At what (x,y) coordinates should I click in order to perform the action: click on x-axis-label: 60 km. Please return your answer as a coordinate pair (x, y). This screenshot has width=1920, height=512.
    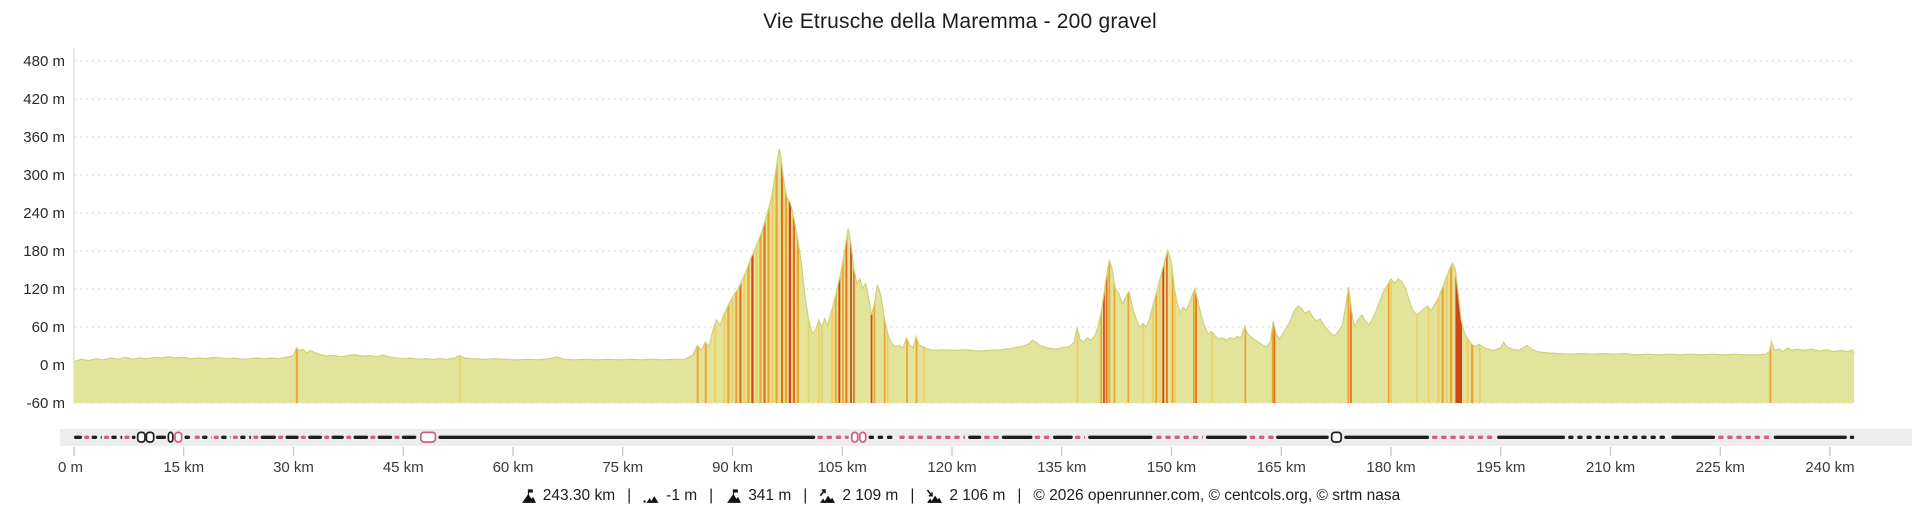
    Looking at the image, I should click on (513, 467).